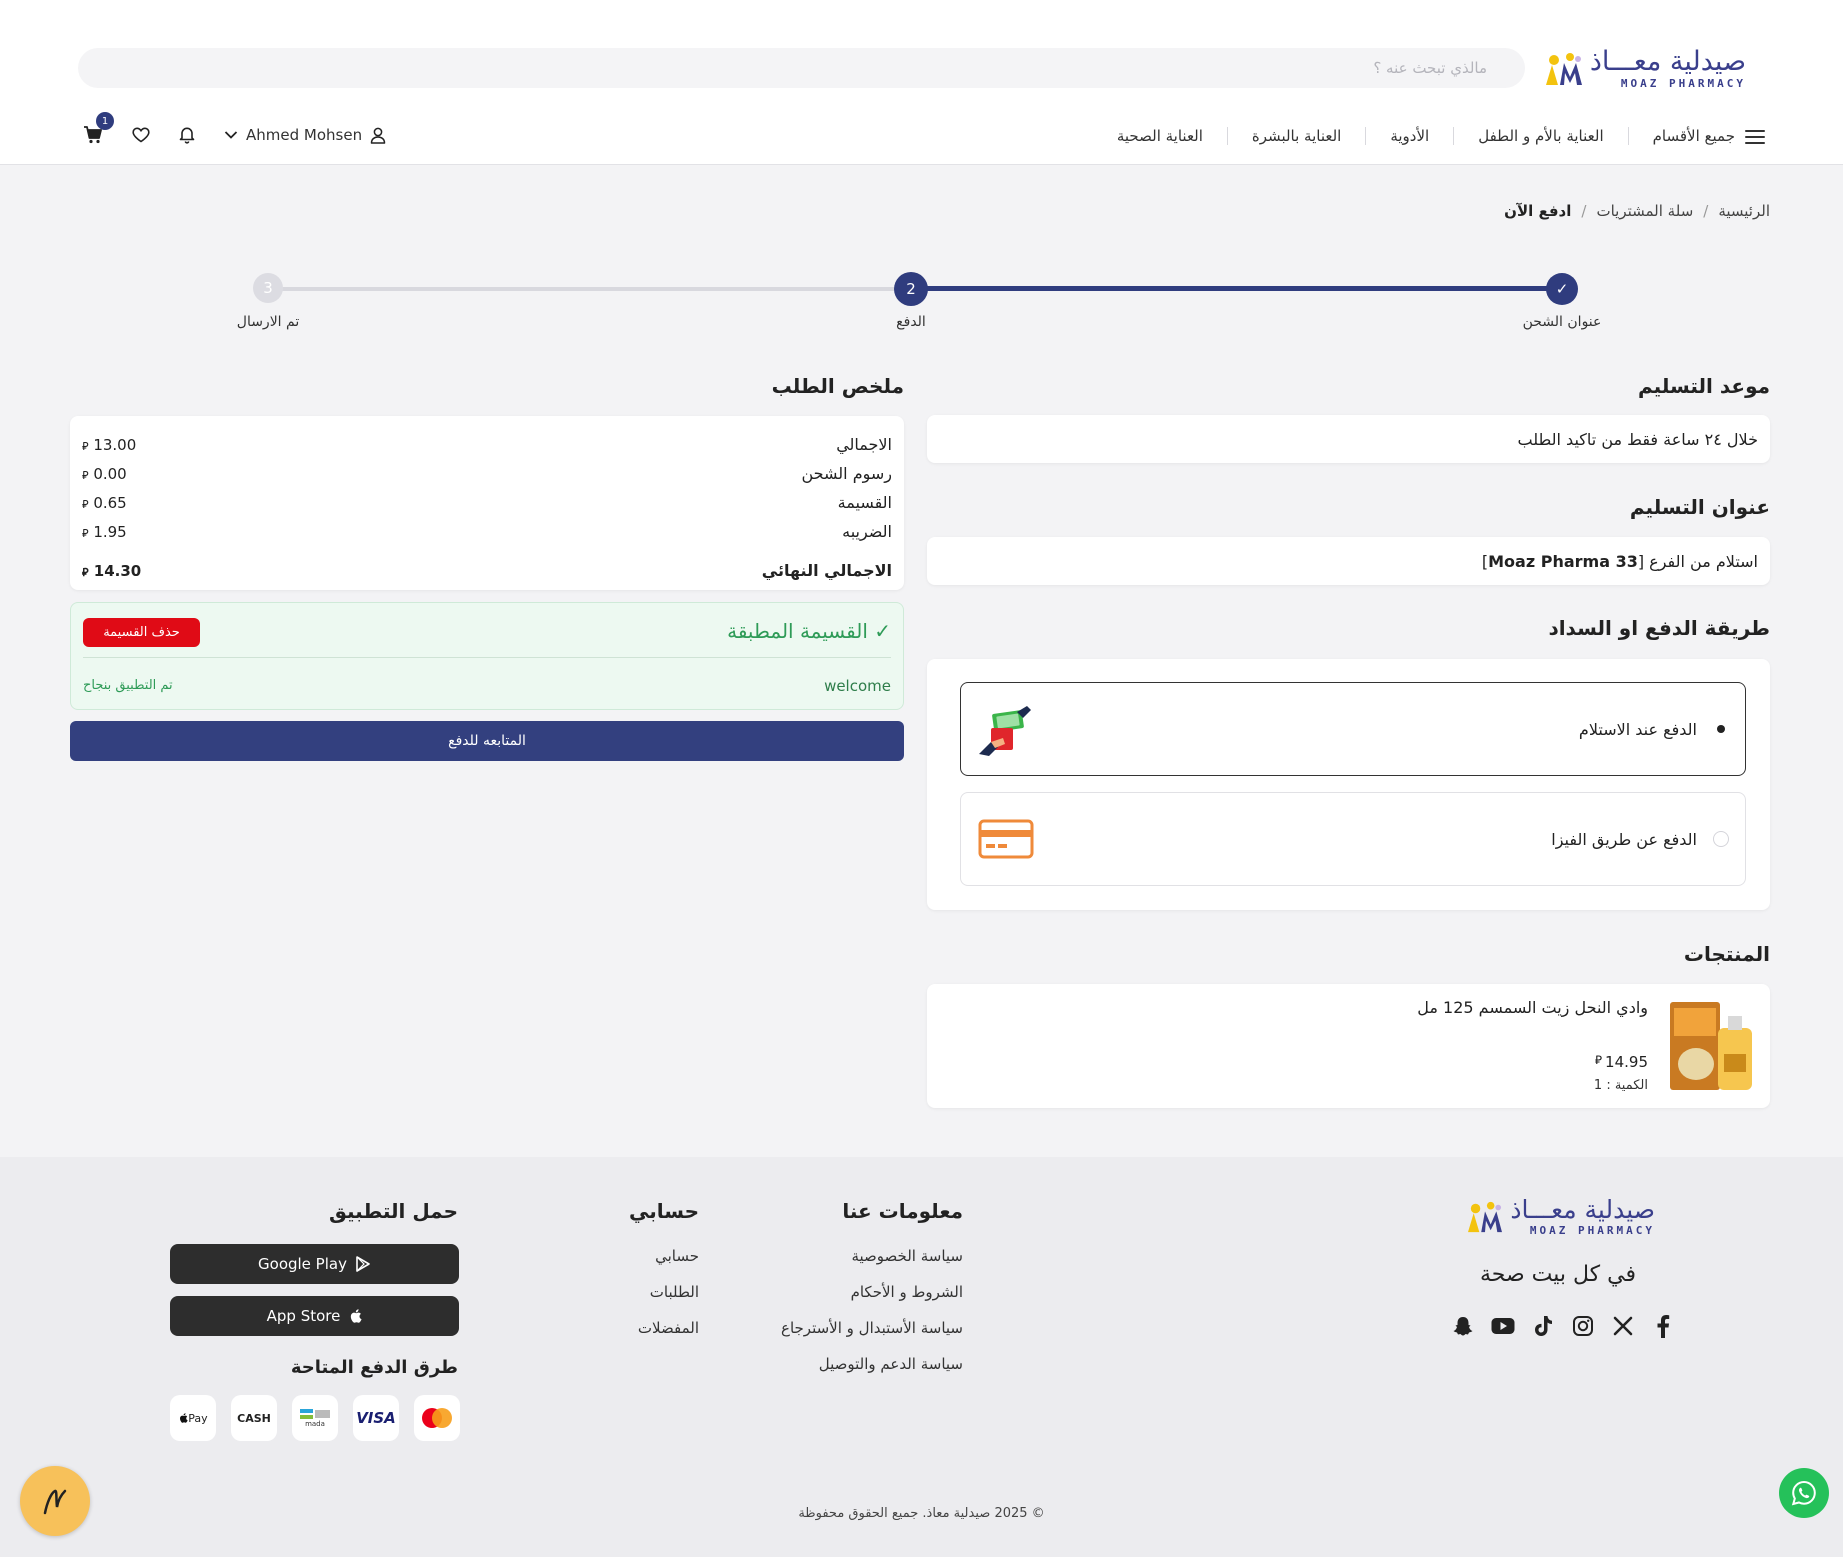  What do you see at coordinates (872, 1328) in the screenshot?
I see `footer-link-returns: سياسة الأستبدال و الأسترجاع` at bounding box center [872, 1328].